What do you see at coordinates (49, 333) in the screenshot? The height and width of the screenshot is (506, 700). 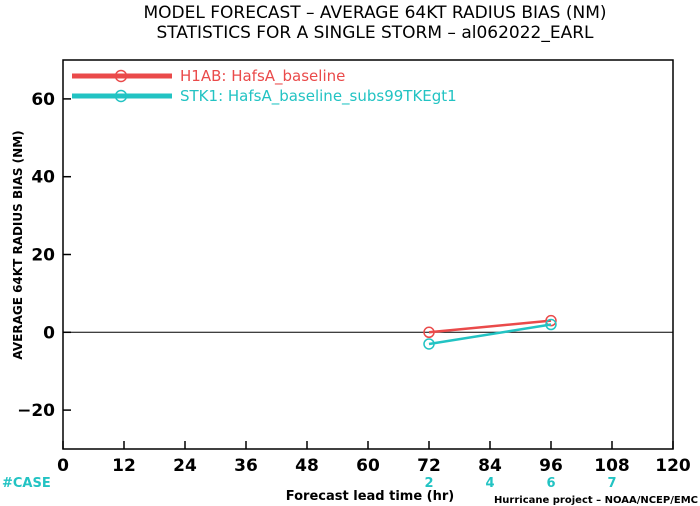 I see `y-tick-label: 0` at bounding box center [49, 333].